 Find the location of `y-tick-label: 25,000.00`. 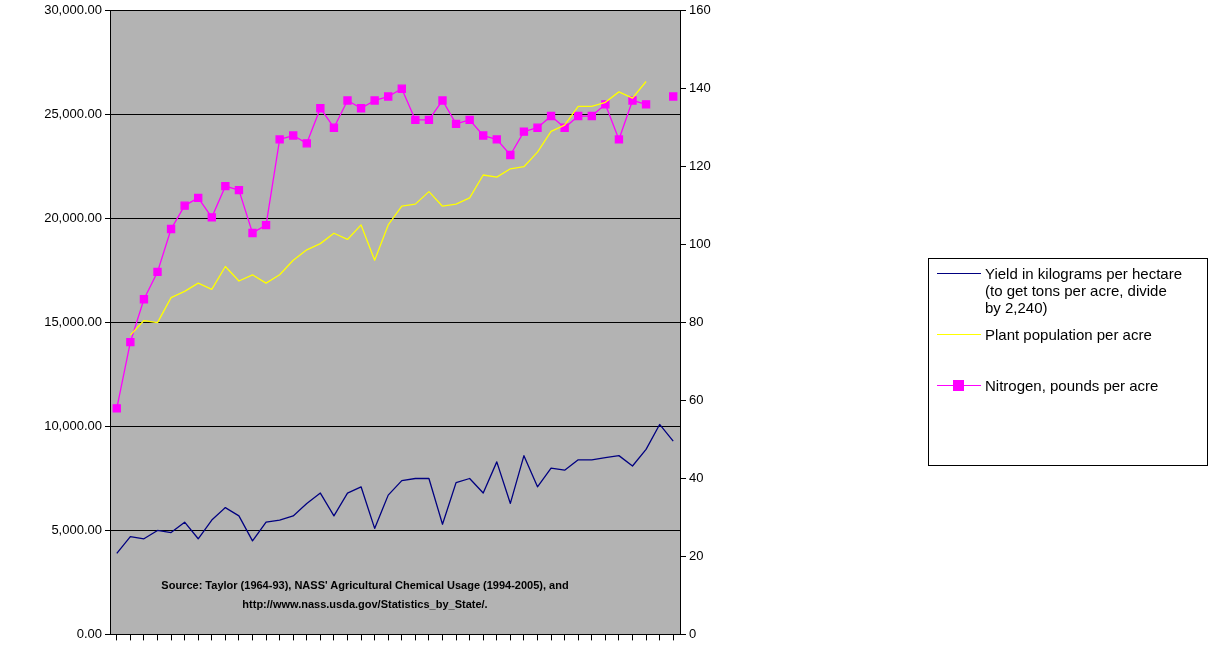

y-tick-label: 25,000.00 is located at coordinates (73, 114).